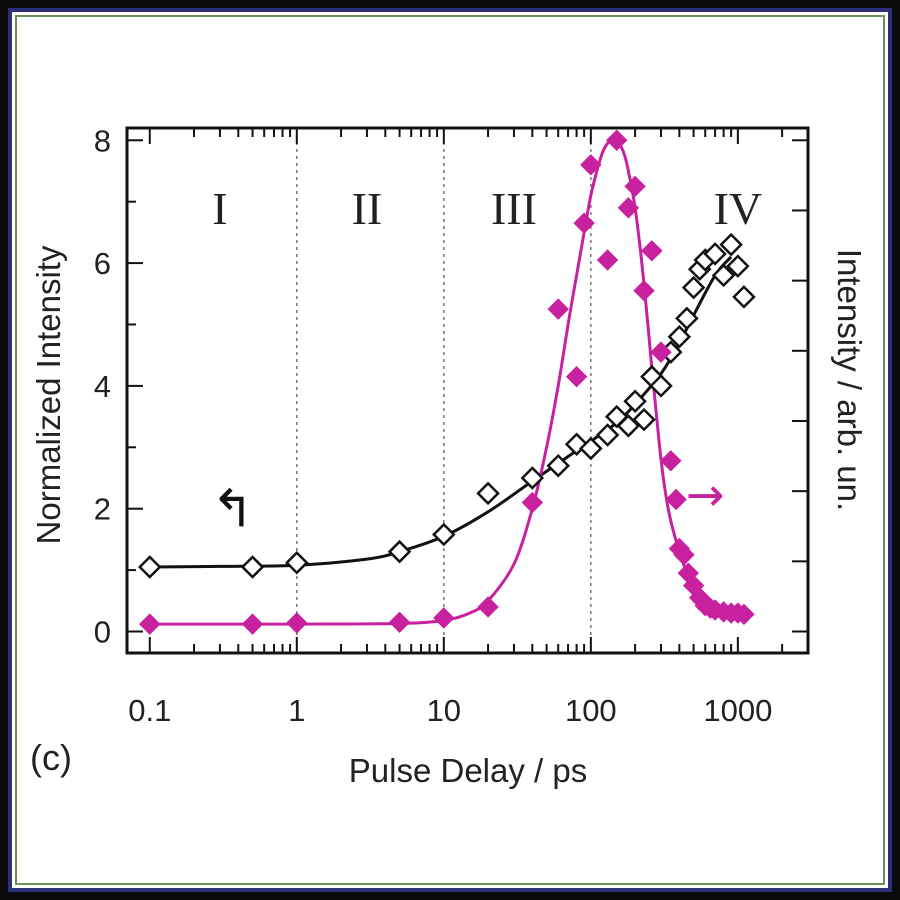  Describe the element at coordinates (737, 710) in the screenshot. I see `x-tick-label: 1000` at that location.